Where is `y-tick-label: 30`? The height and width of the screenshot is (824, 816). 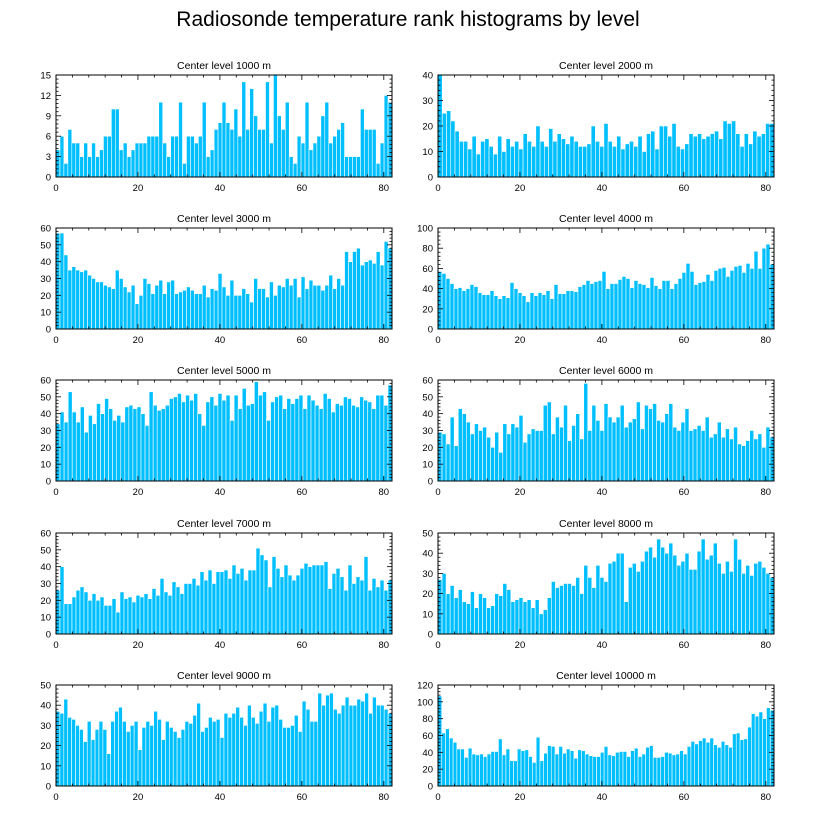
y-tick-label: 30 is located at coordinates (427, 574).